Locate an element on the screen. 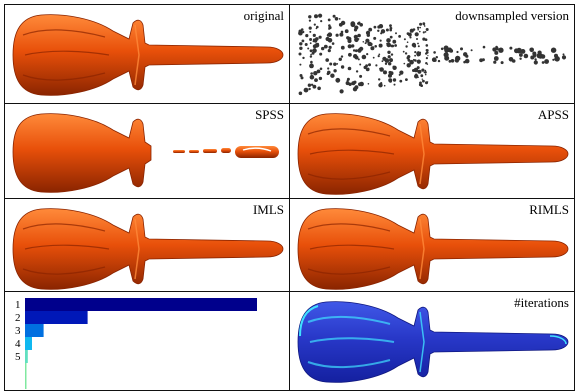 This screenshot has height=392, width=576. panel-label-spss: SPSS is located at coordinates (269, 114).